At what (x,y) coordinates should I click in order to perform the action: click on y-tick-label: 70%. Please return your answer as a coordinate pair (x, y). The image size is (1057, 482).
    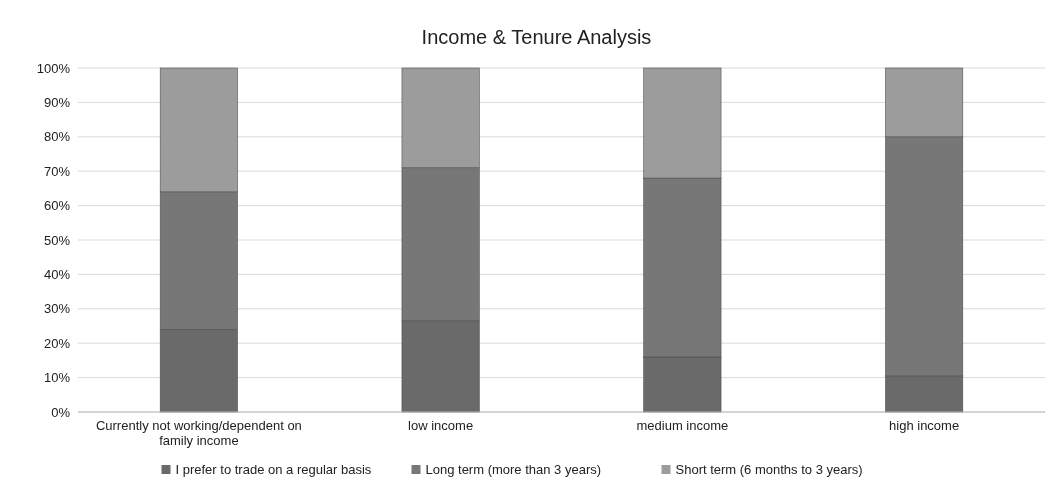
    Looking at the image, I should click on (57, 171).